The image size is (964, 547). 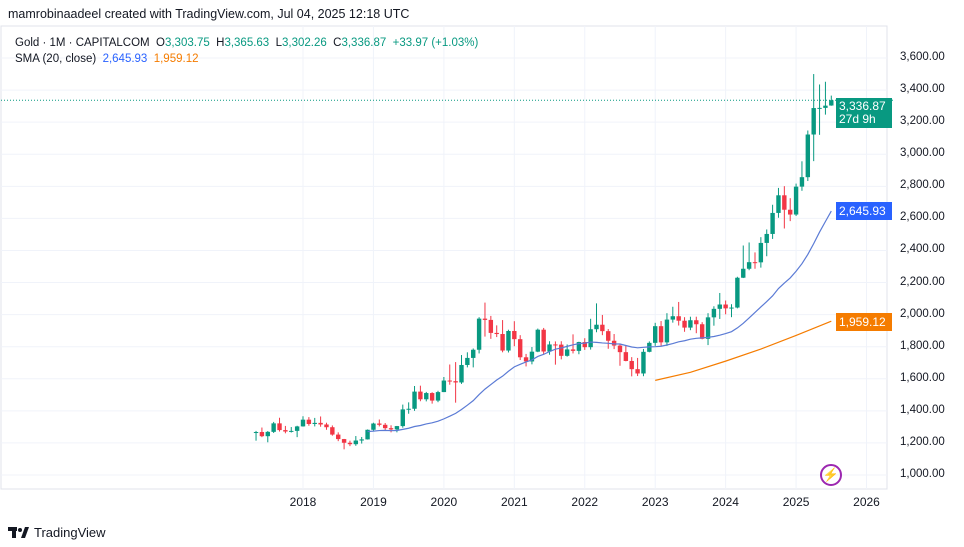 What do you see at coordinates (922, 313) in the screenshot?
I see `y-tick-label: 2,000.00` at bounding box center [922, 313].